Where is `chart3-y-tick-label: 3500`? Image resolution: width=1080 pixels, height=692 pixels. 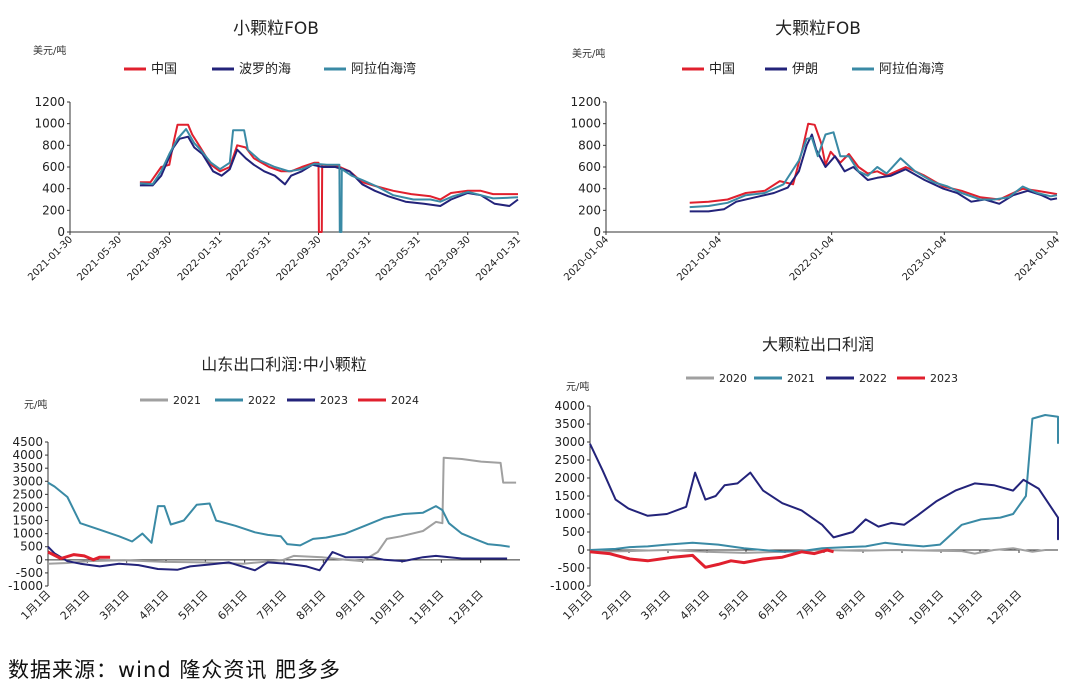 chart3-y-tick-label: 3500 is located at coordinates (27, 468).